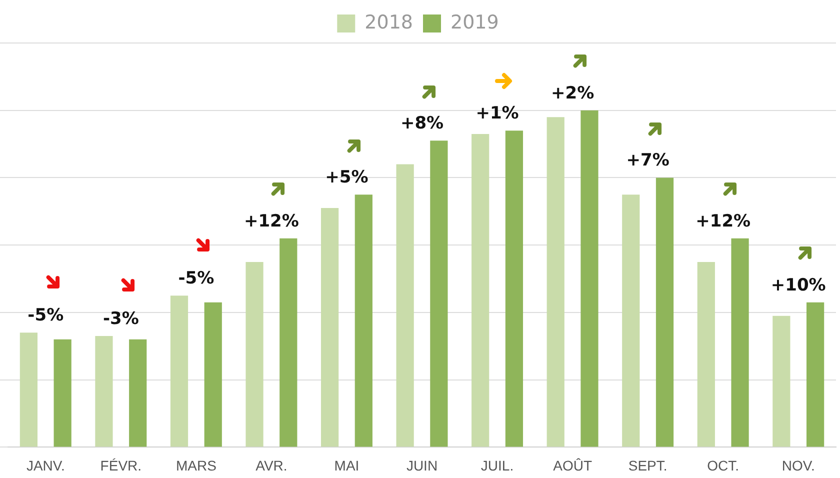 This screenshot has height=478, width=840. Describe the element at coordinates (347, 465) in the screenshot. I see `x-tick-label: MAI` at that location.